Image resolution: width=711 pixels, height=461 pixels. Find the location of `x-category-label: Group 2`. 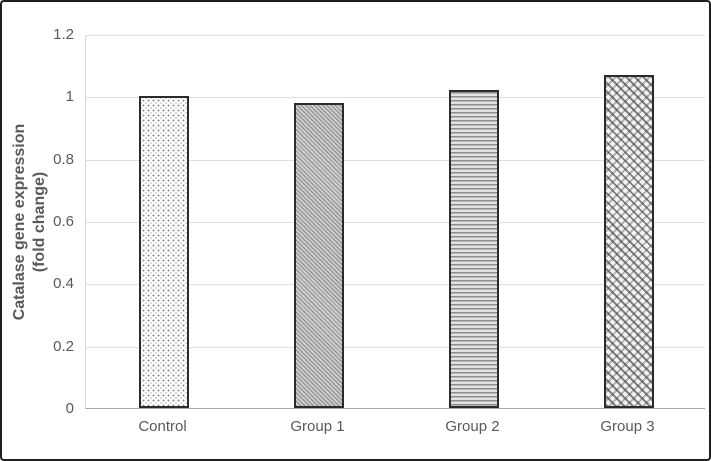

x-category-label: Group 2 is located at coordinates (472, 426).